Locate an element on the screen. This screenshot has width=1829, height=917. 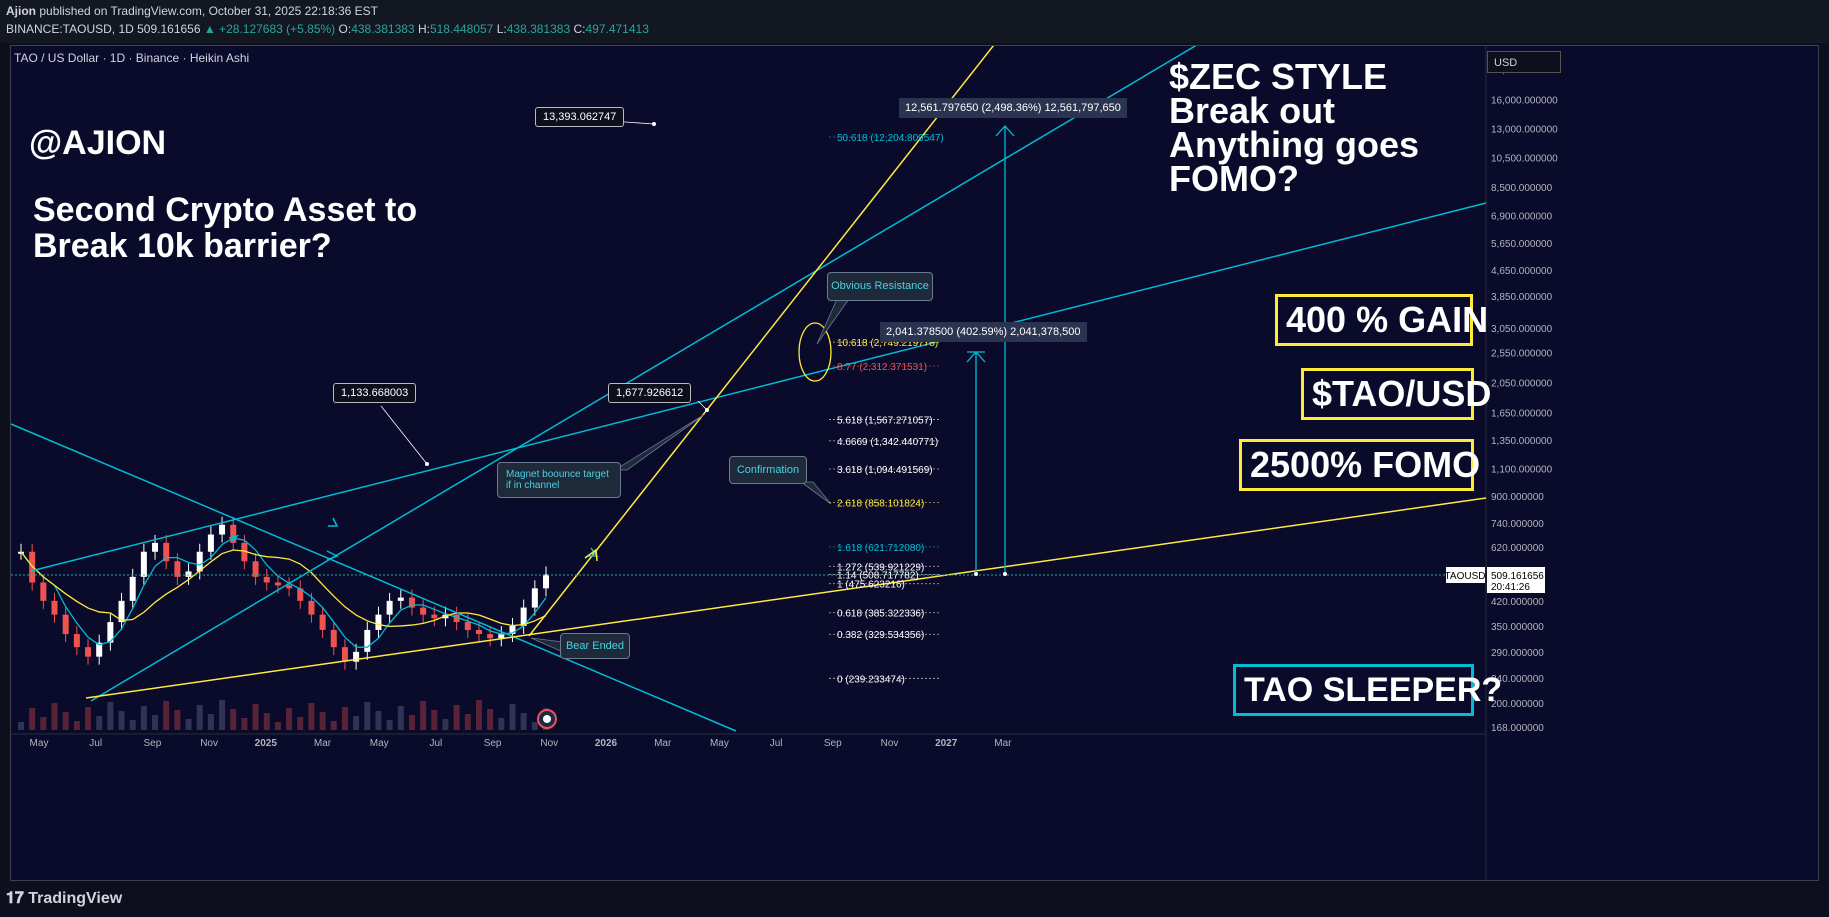
pair-box: $TAO/USD is located at coordinates (1396, 394).